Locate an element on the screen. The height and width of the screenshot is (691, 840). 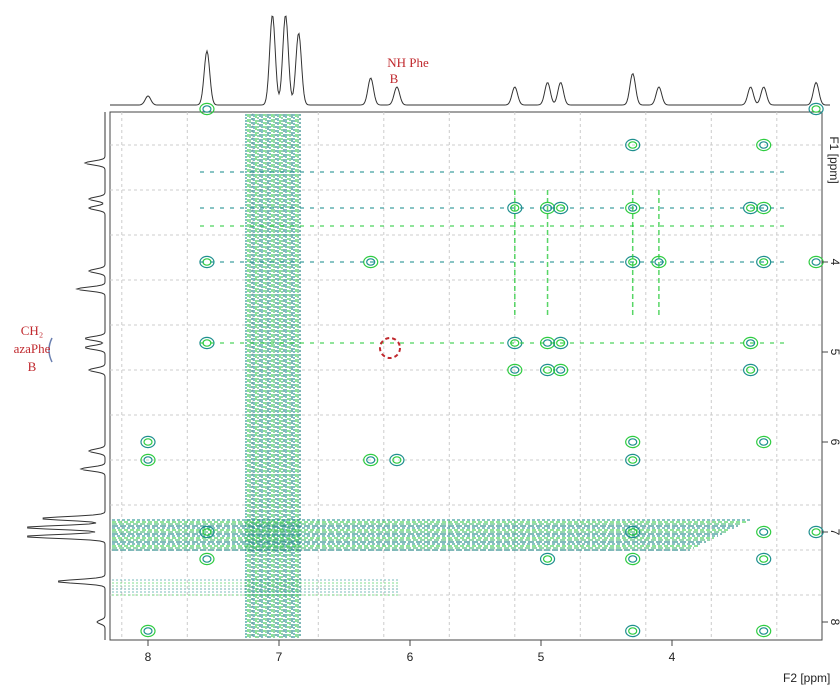
y-tick-label: 6 is located at coordinates (834, 442).